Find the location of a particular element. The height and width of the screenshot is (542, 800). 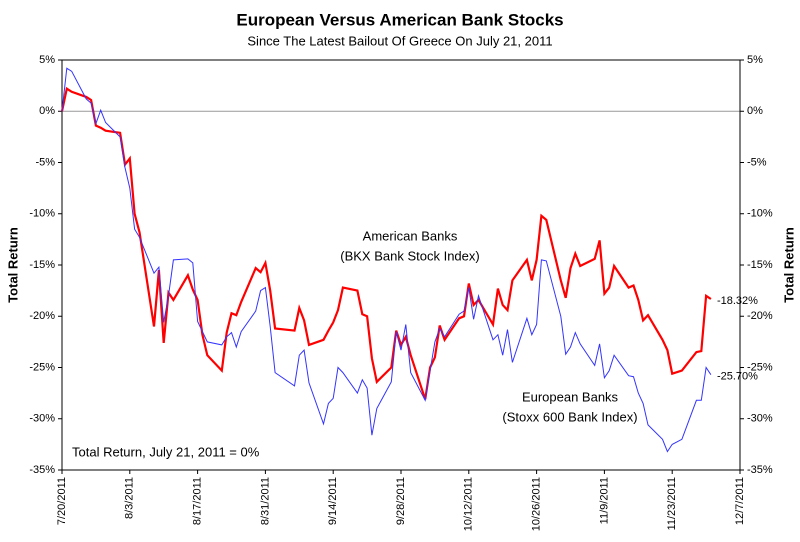

y-tick-label: 5% is located at coordinates (47, 60).